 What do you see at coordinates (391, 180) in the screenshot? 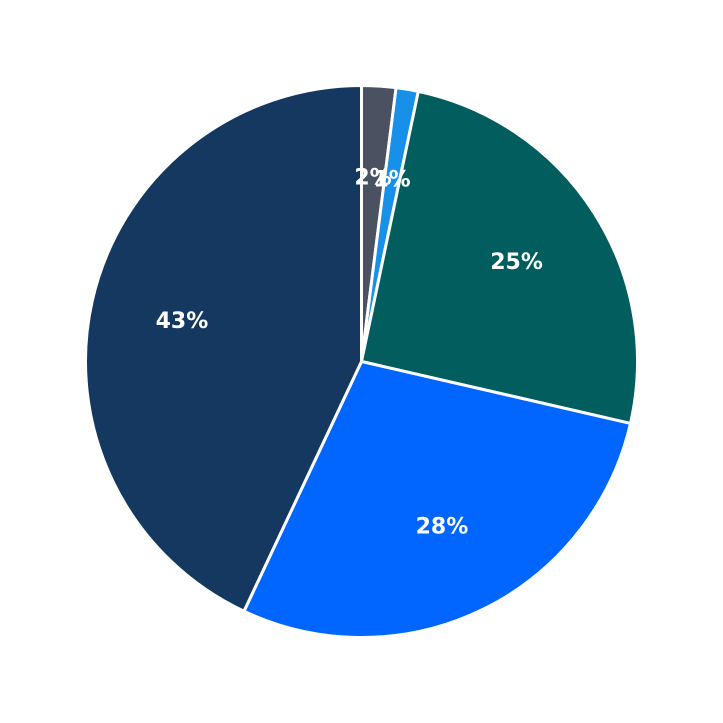
I see `slice-label-1pct: 1%` at bounding box center [391, 180].